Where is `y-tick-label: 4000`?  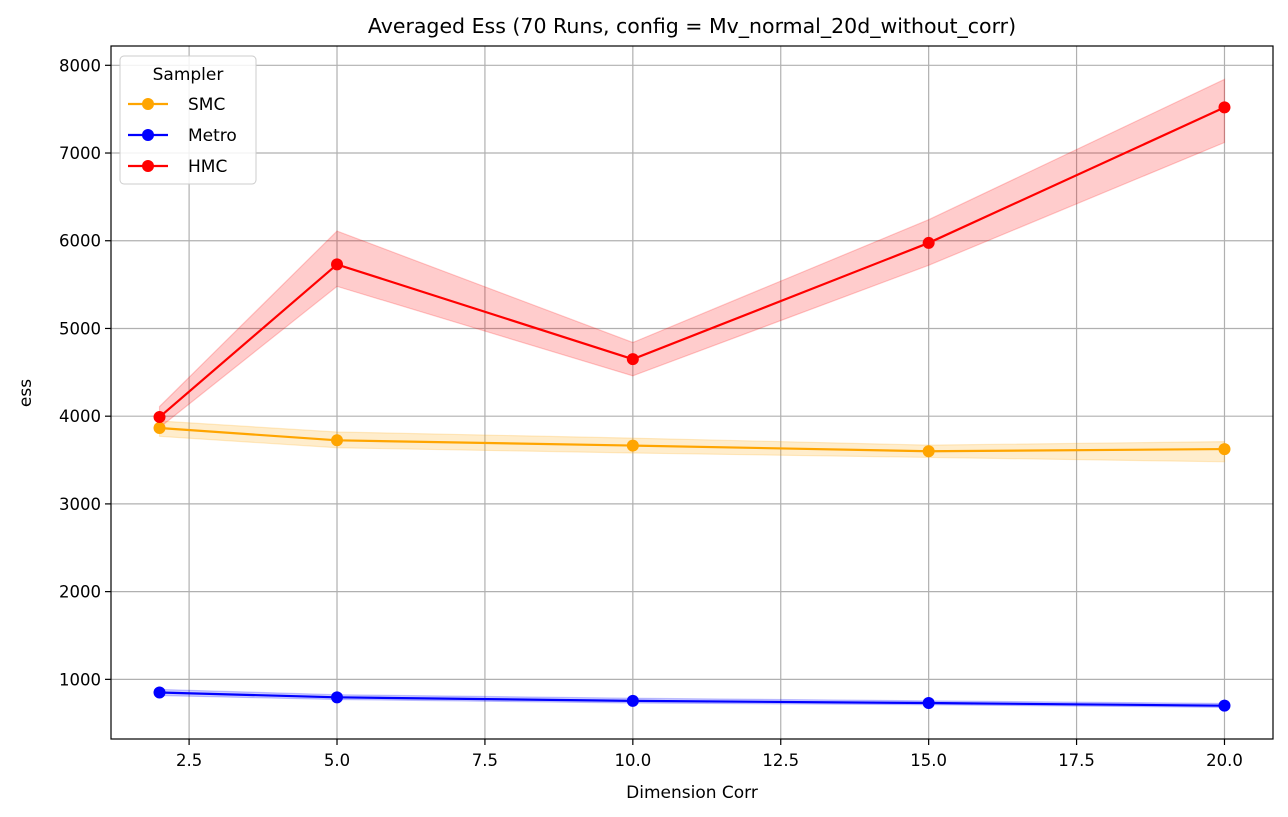 y-tick-label: 4000 is located at coordinates (80, 416).